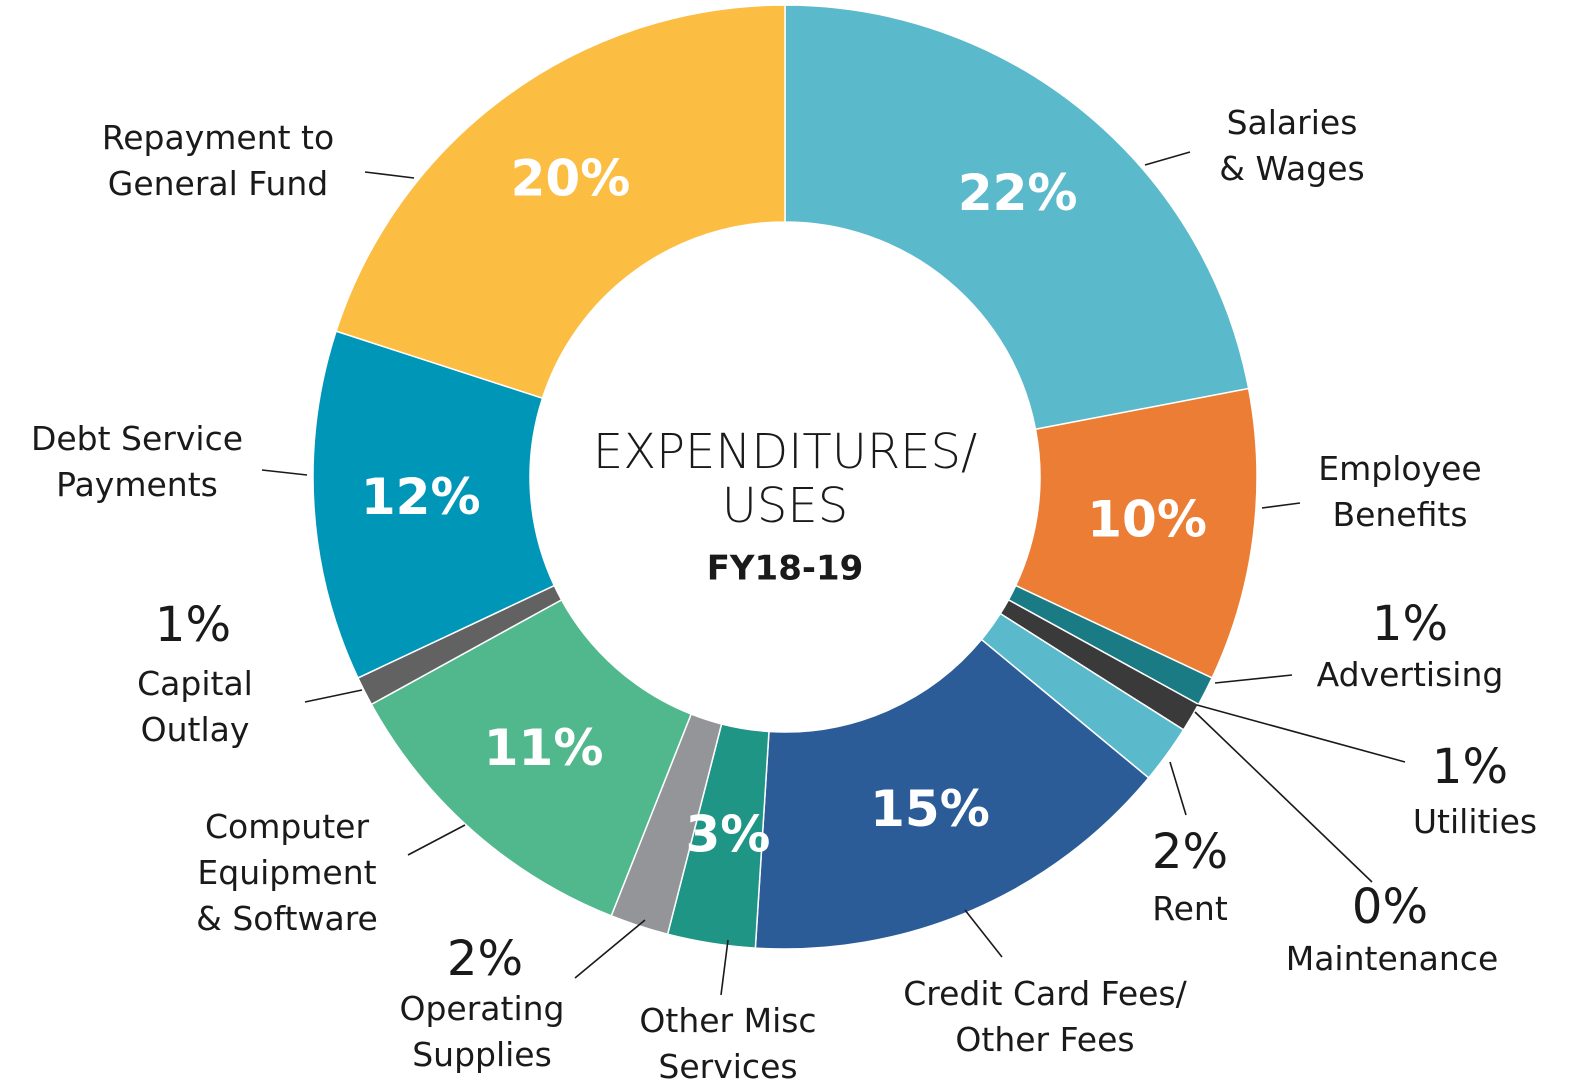 The height and width of the screenshot is (1084, 1570). Describe the element at coordinates (1190, 908) in the screenshot. I see `slice-label: Rent` at that location.